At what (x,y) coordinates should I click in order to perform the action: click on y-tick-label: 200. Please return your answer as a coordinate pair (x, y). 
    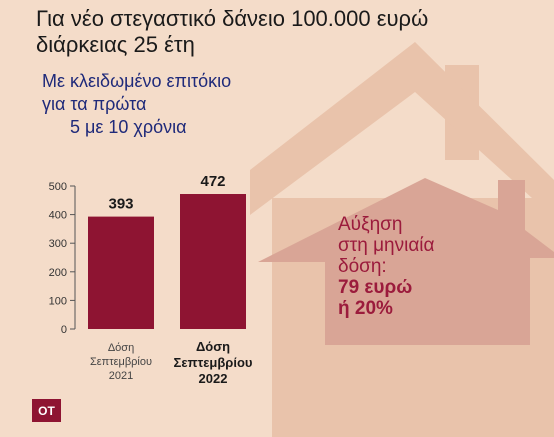
    Looking at the image, I should click on (58, 273).